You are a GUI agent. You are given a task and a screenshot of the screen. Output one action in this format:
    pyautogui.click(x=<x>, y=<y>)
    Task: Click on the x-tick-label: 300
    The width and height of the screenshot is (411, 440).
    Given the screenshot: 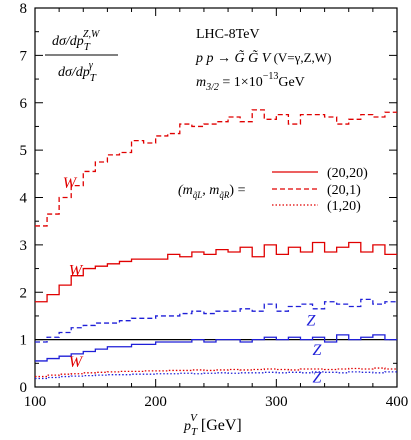 What is the action you would take?
    pyautogui.click(x=276, y=402)
    